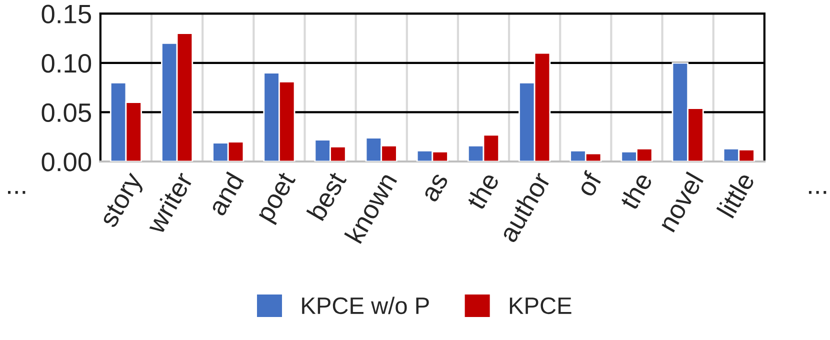  I want to click on x-tick-label: little, so click(736, 194).